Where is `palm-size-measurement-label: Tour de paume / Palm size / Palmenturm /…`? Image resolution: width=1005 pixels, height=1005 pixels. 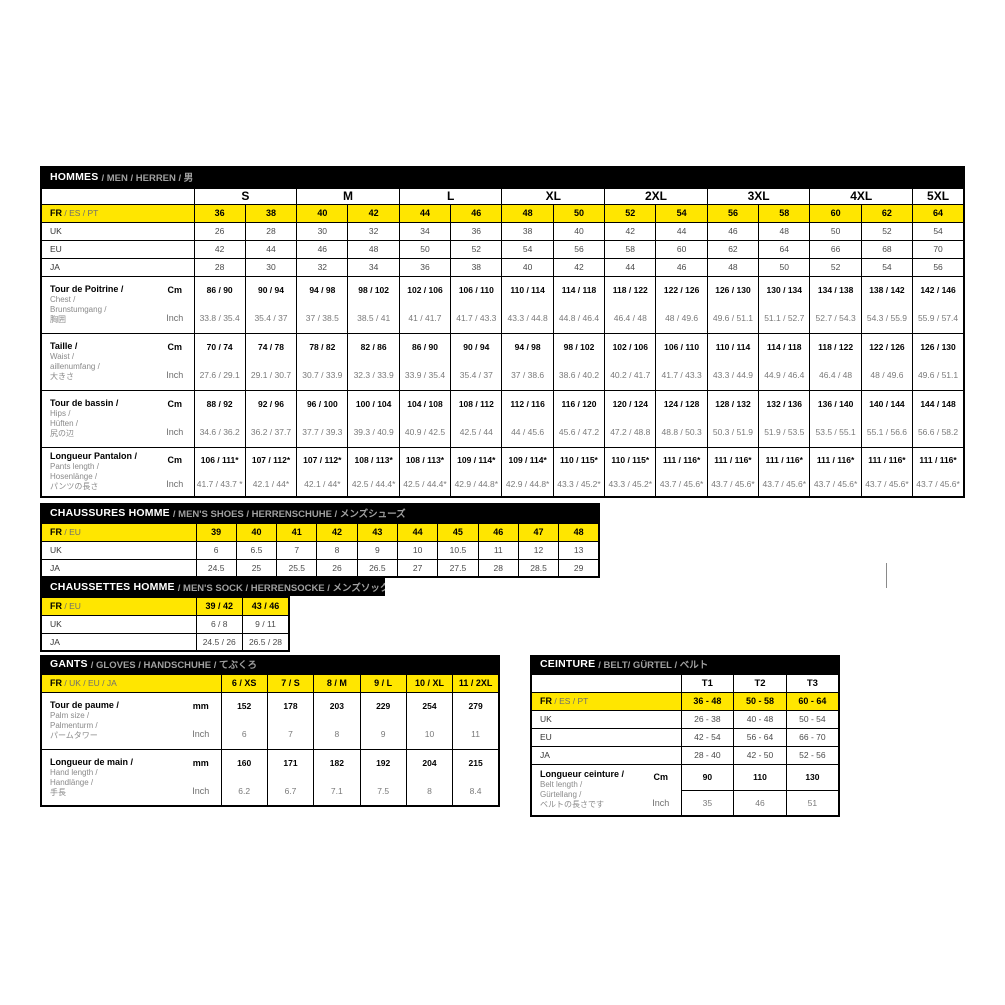 palm-size-measurement-label: Tour de paume / Palm size / Palmenturm /… is located at coordinates (111, 720).